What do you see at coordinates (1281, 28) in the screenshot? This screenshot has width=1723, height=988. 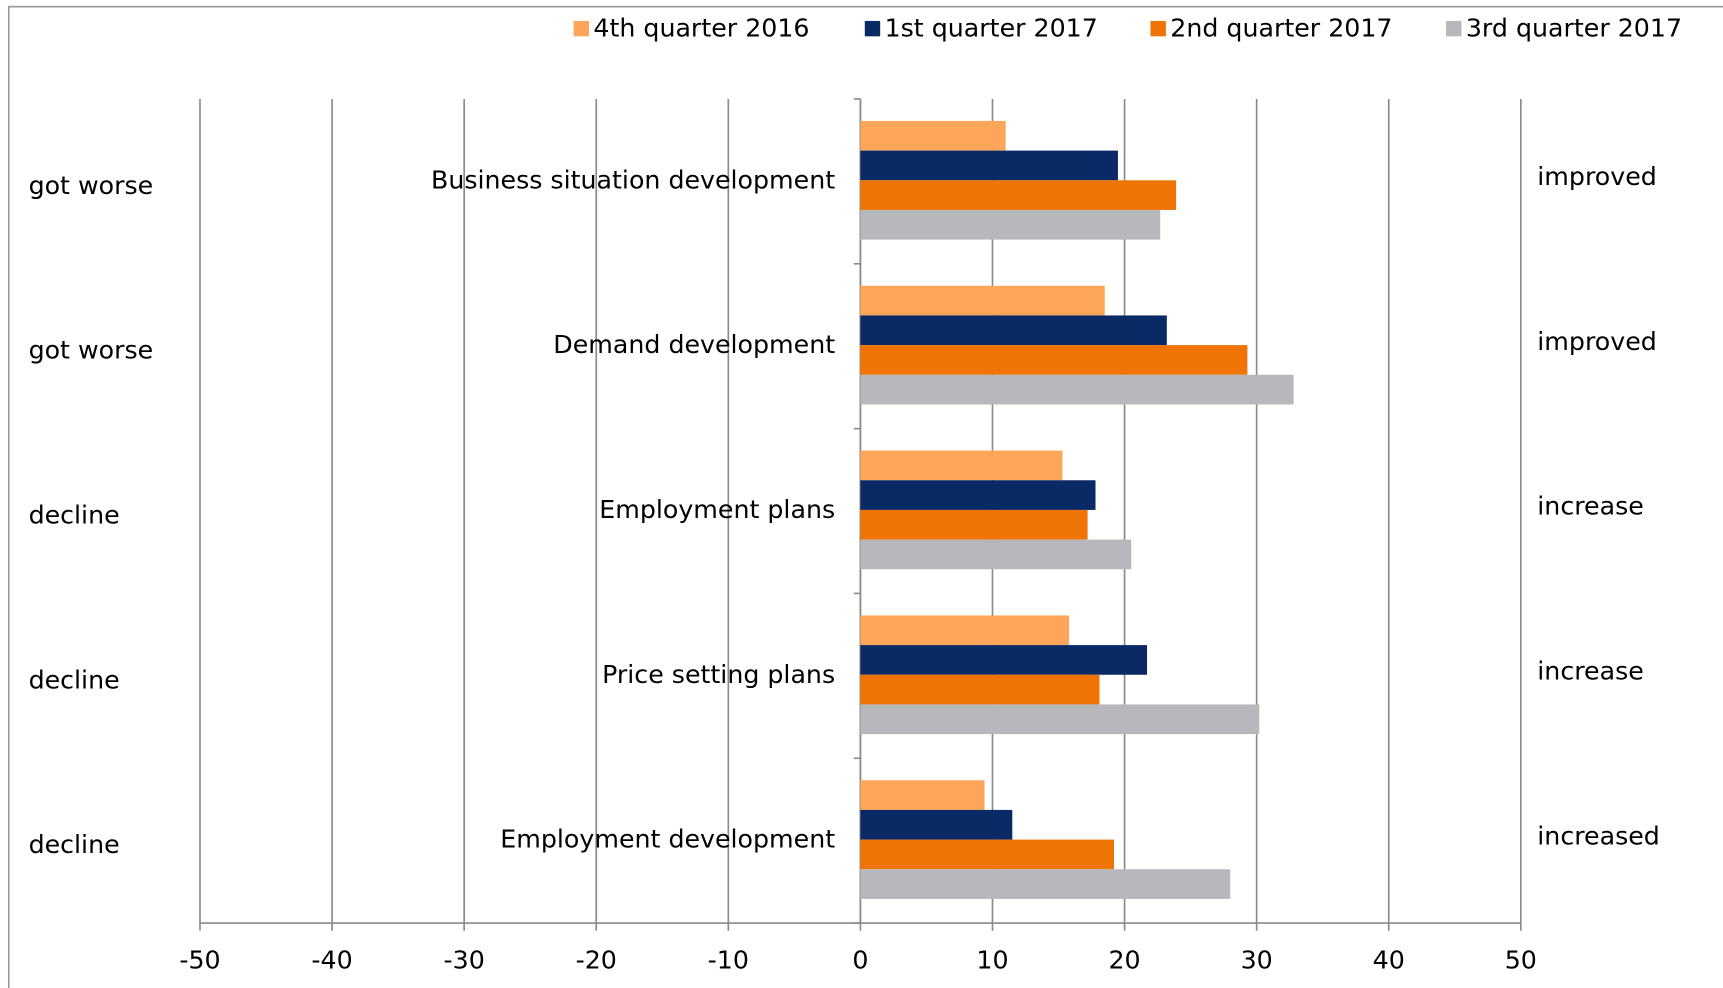 I see `legend-label: 2nd quarter 2017` at bounding box center [1281, 28].